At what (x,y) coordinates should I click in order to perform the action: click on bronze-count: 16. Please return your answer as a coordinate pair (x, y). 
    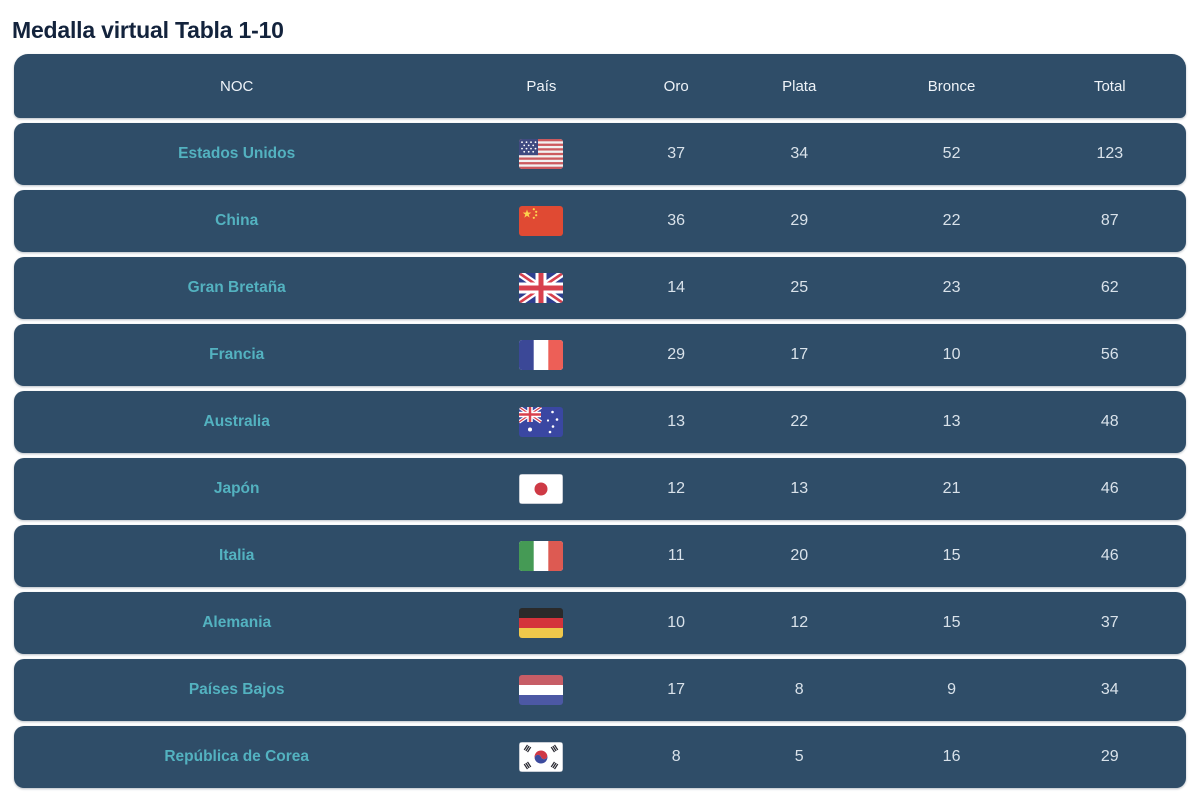
    Looking at the image, I should click on (951, 756).